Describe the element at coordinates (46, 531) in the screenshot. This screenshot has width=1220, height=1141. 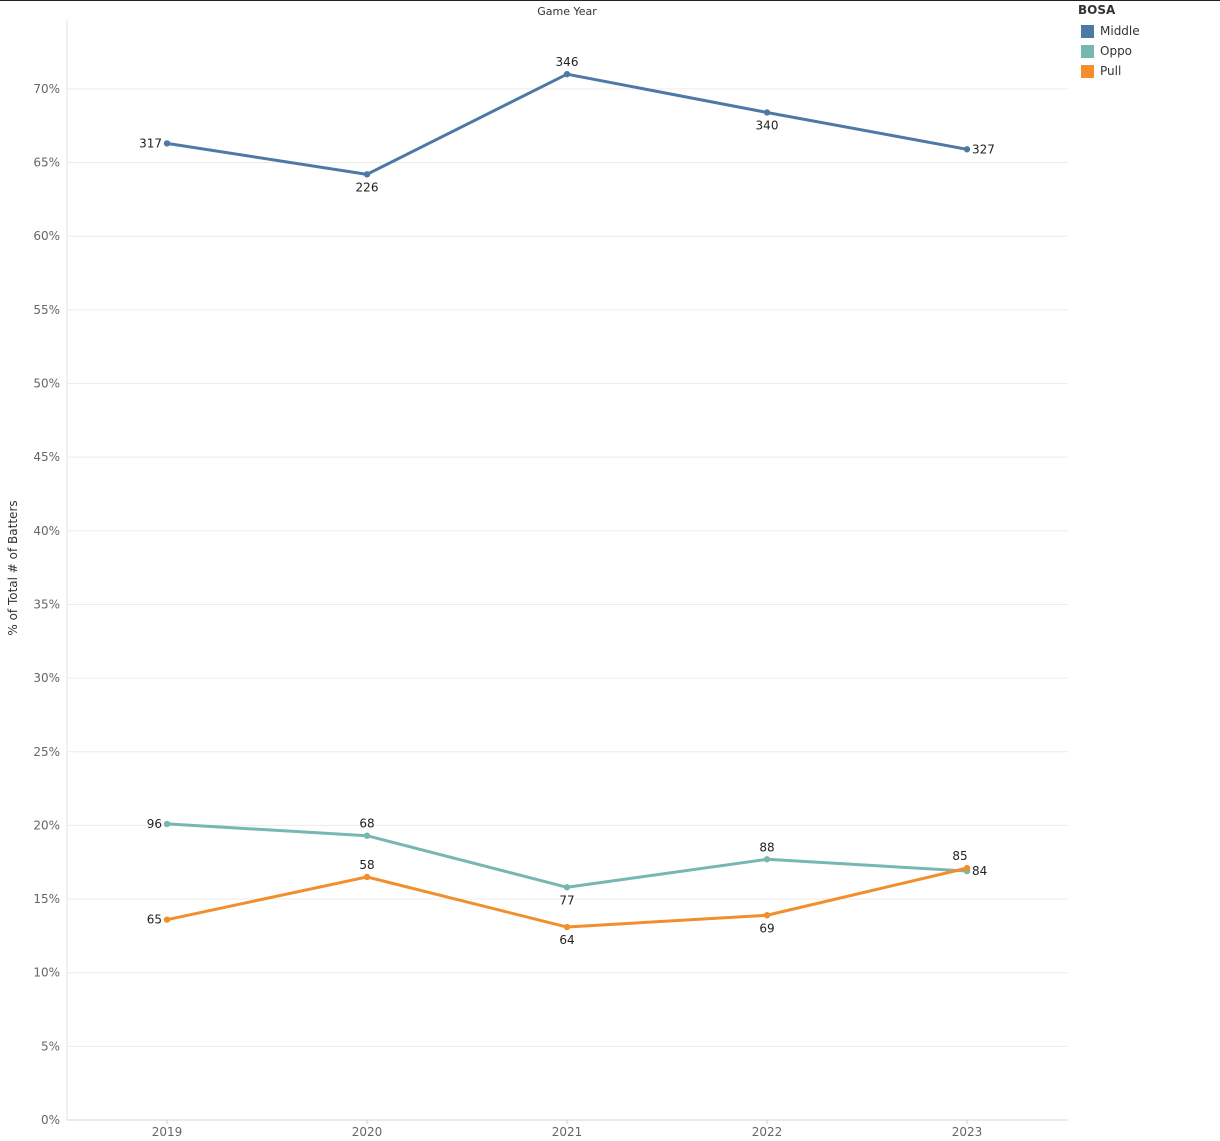
I see `y-tick-label: 40%` at that location.